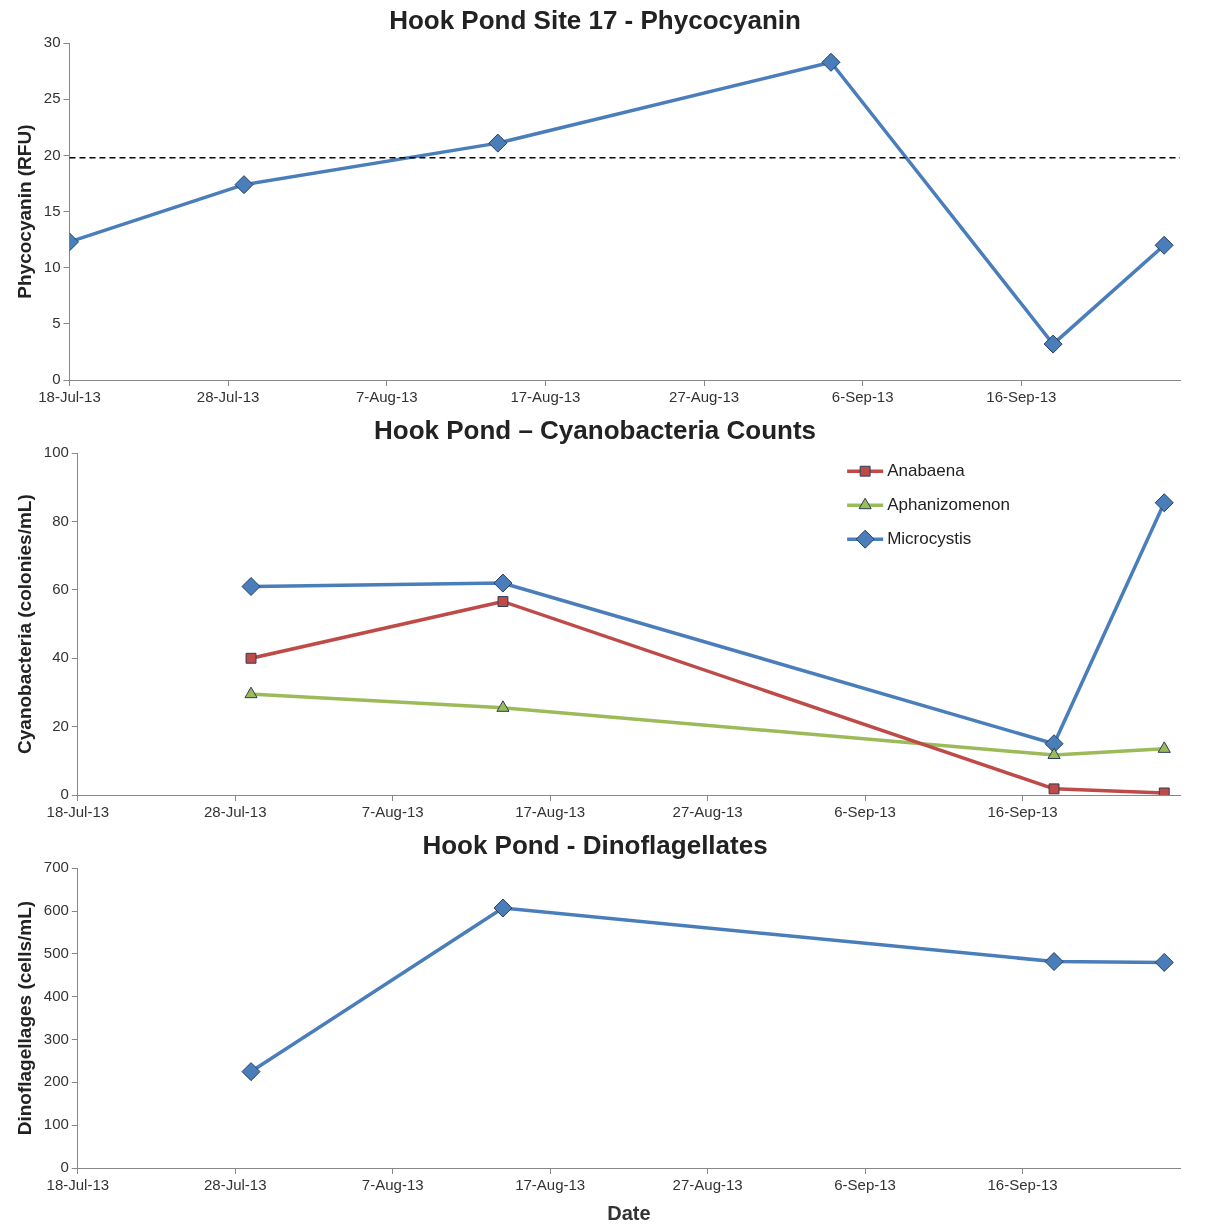  What do you see at coordinates (56, 323) in the screenshot?
I see `y-tick-label: 5` at bounding box center [56, 323].